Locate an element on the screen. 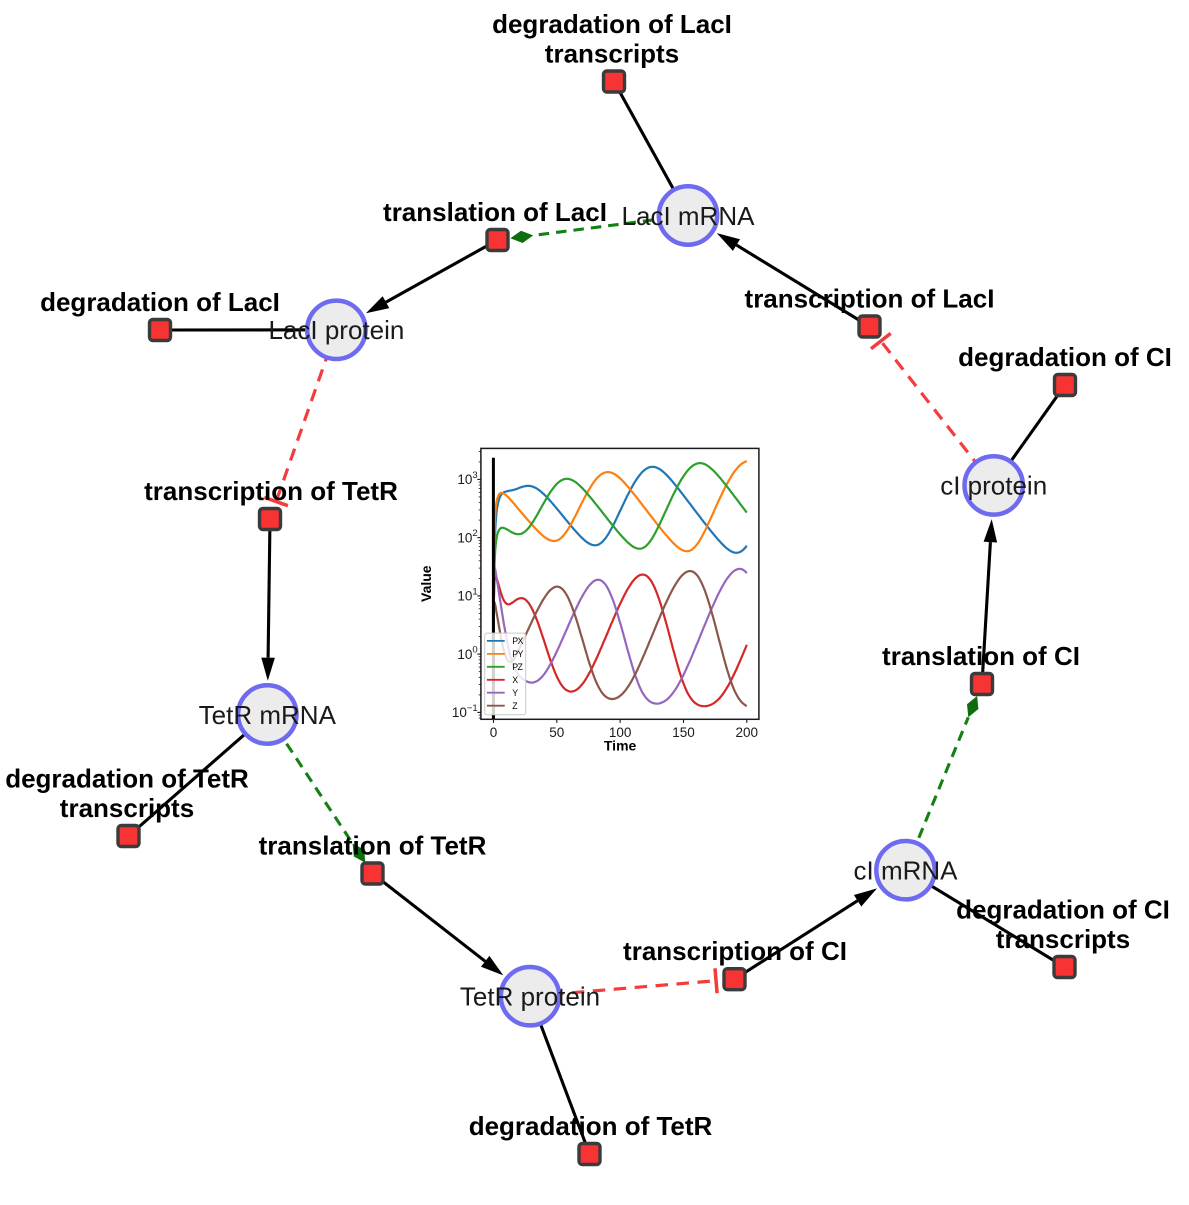 Image resolution: width=1189 pixels, height=1205 pixels. svg-text: PX is located at coordinates (517, 641).